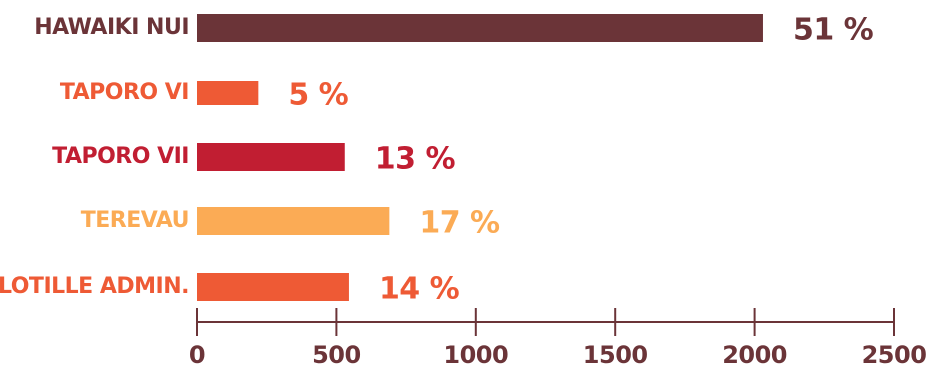 The image size is (937, 368). Describe the element at coordinates (475, 354) in the screenshot. I see `x-tick-label: 1000` at that location.